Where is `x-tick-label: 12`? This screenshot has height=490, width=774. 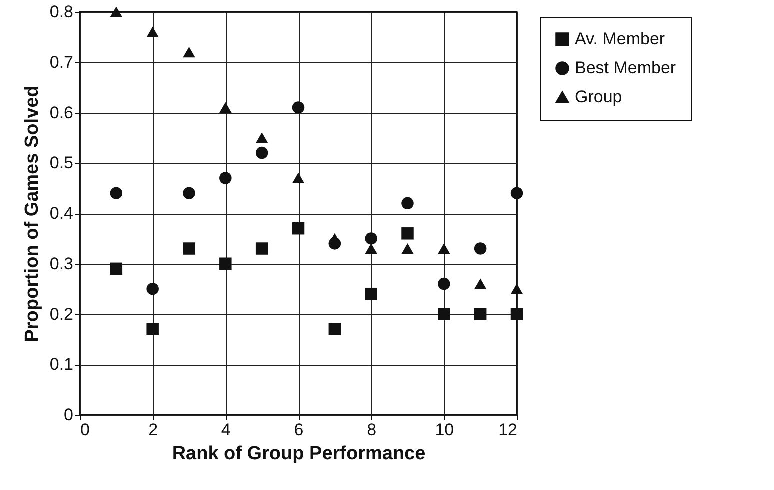 x-tick-label: 12 is located at coordinates (508, 430).